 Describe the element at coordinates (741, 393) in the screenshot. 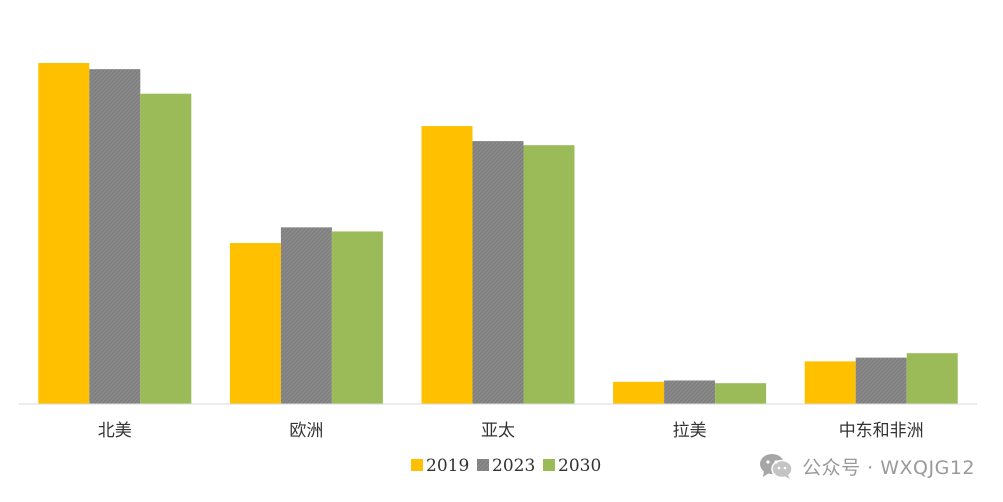

I see `bar-2030-拉美` at that location.